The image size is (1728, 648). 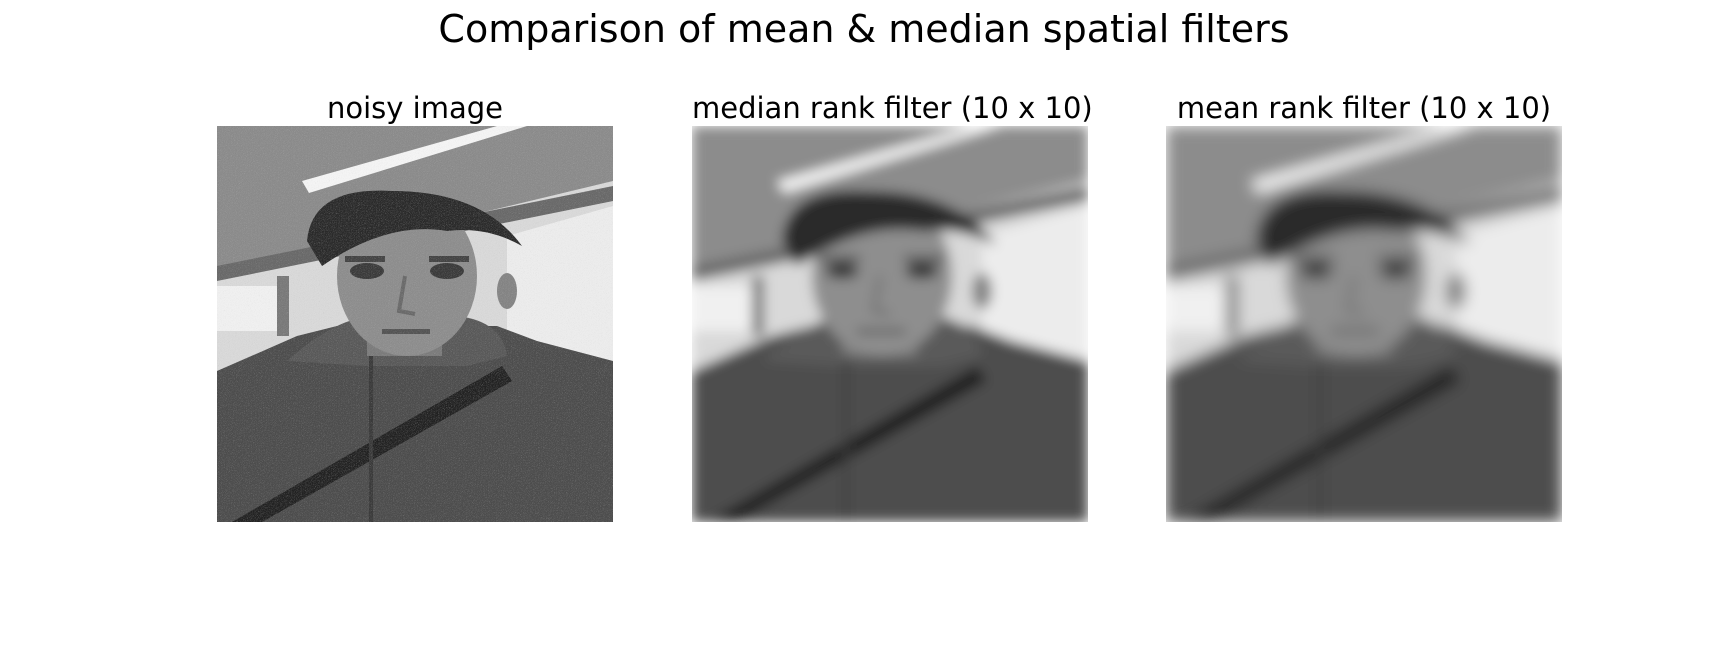 I want to click on panel-title: median rank filter (10 x 10), so click(x=892, y=108).